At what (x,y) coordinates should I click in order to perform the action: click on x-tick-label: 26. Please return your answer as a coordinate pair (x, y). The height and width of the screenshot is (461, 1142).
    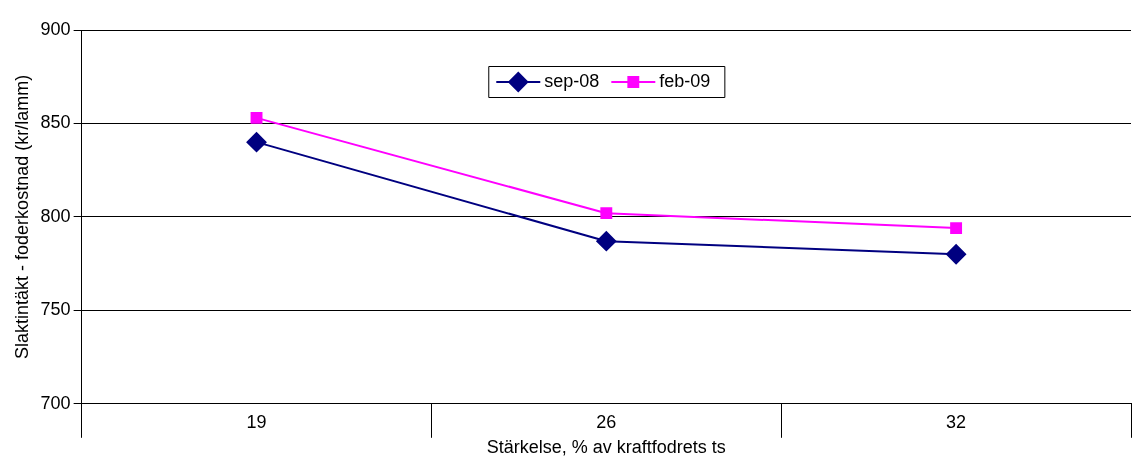
    Looking at the image, I should click on (606, 421).